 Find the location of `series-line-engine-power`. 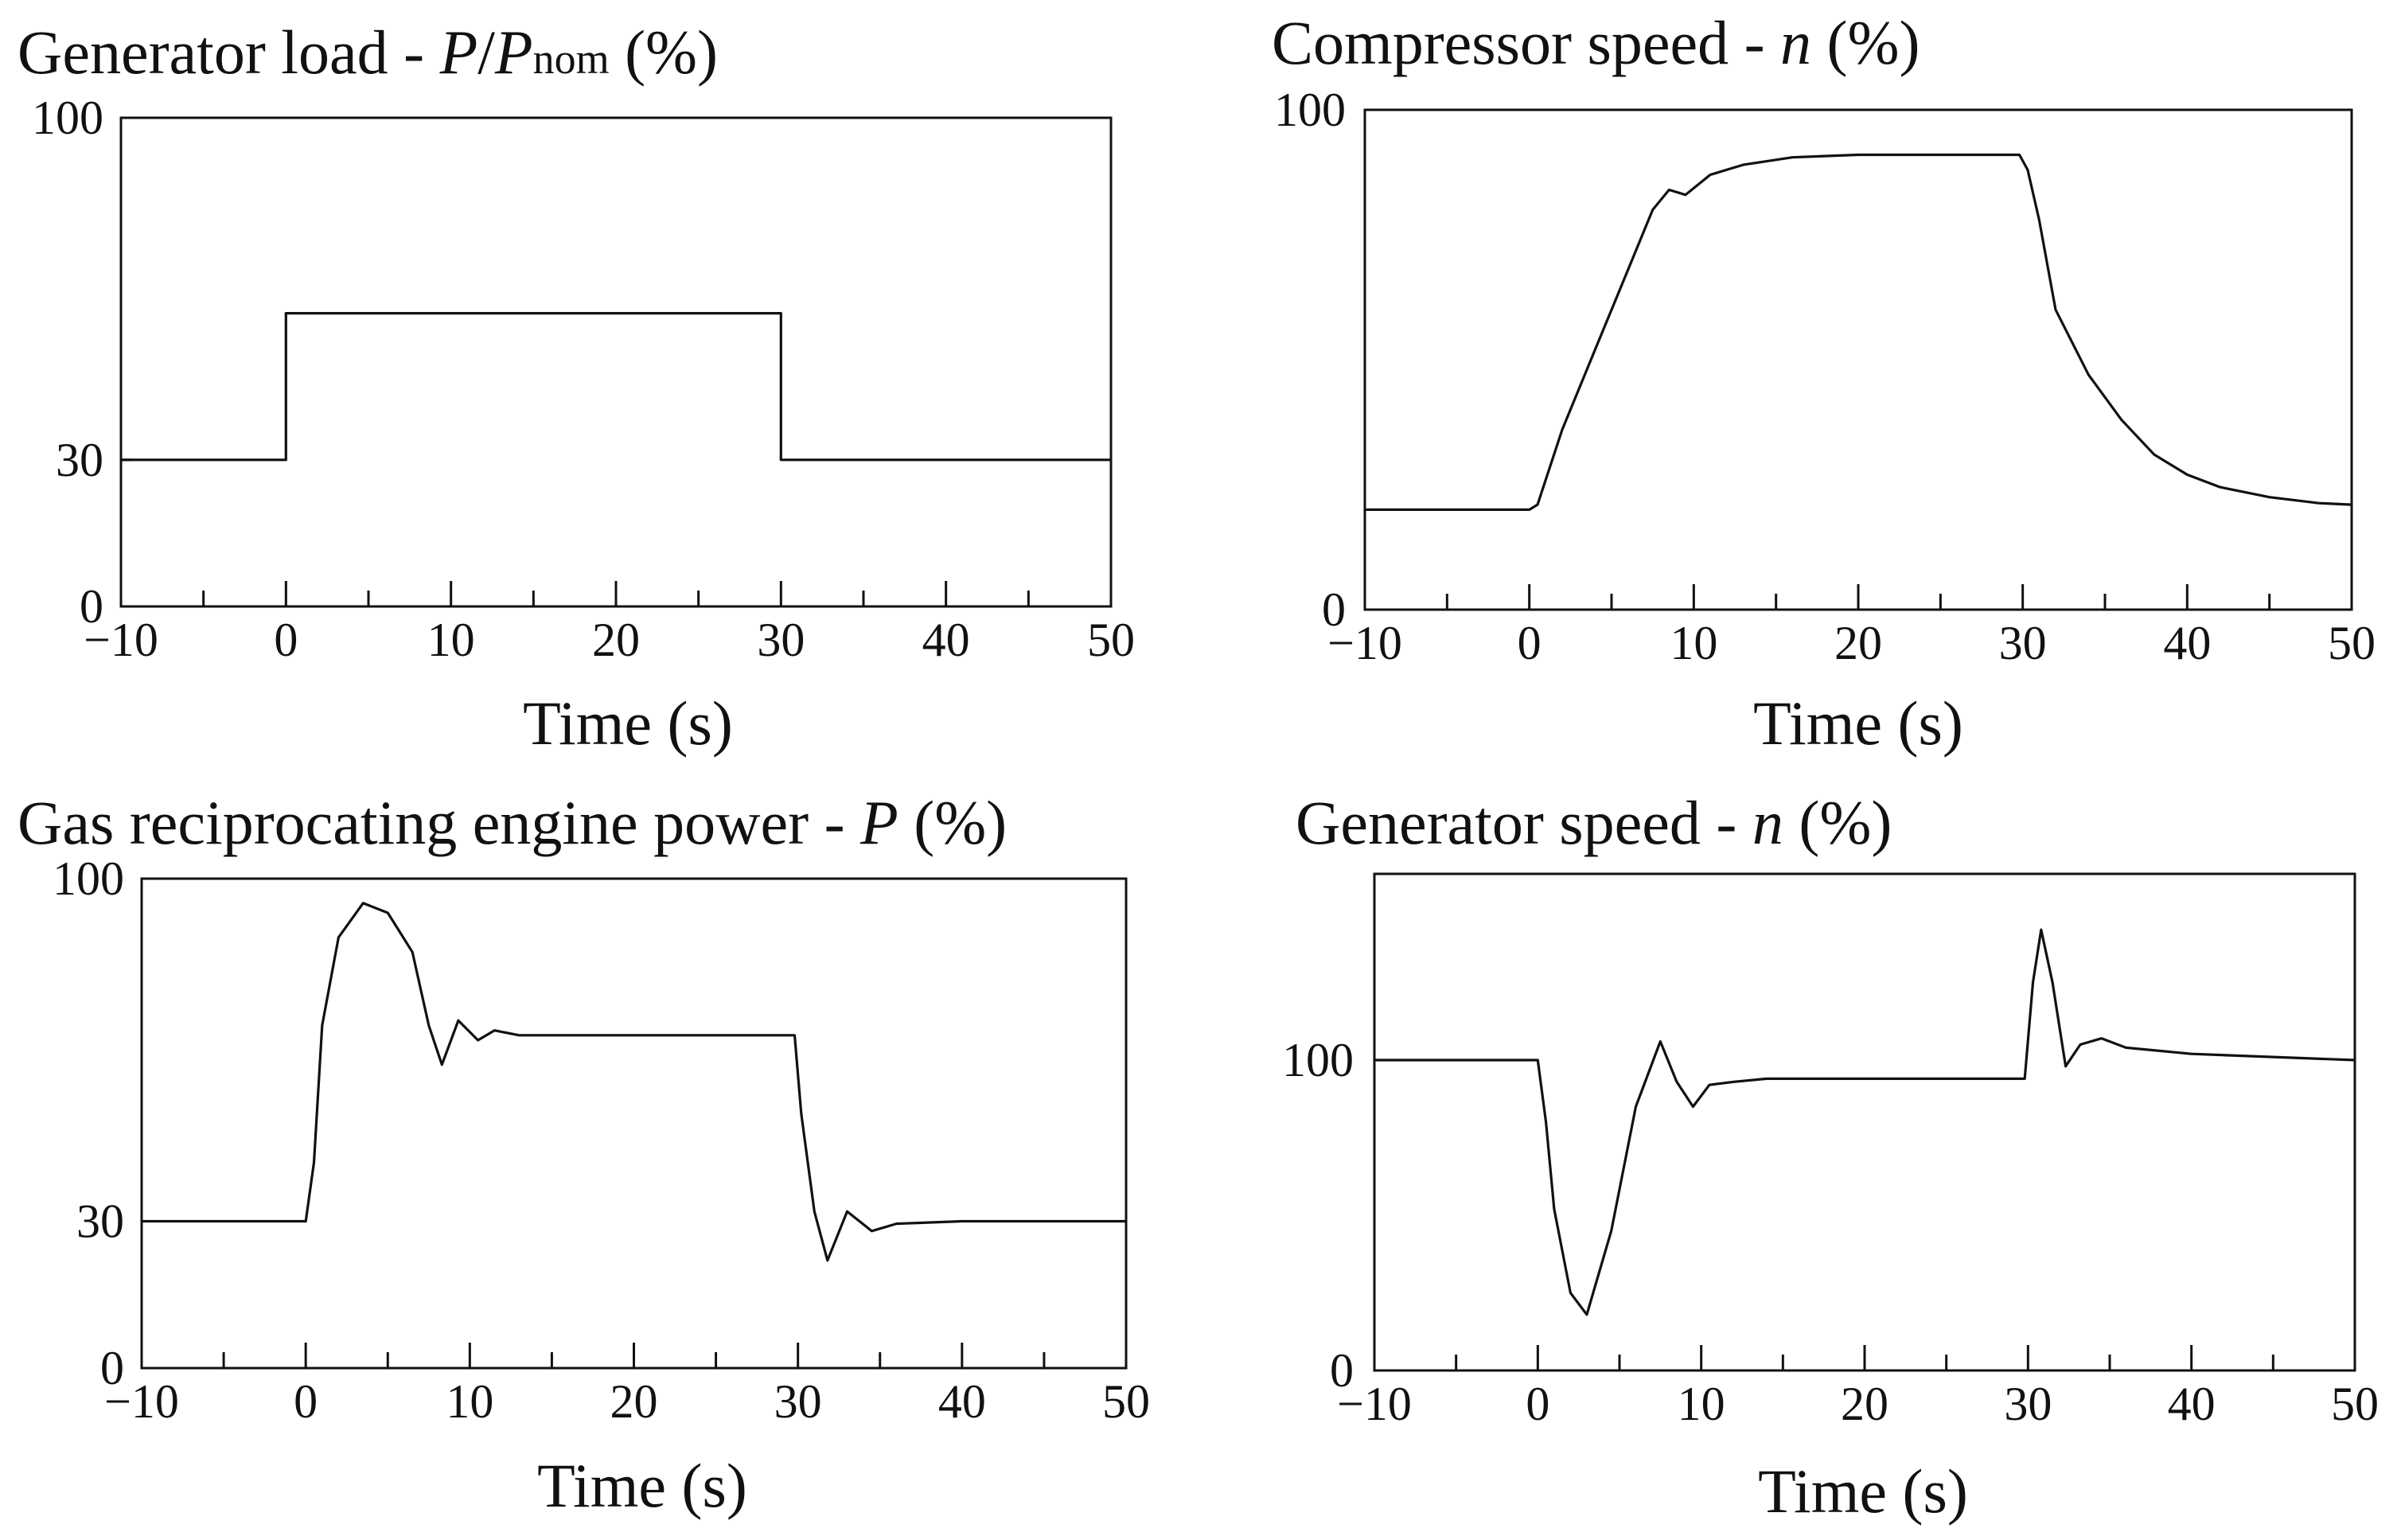

series-line-engine-power is located at coordinates (634, 1082).